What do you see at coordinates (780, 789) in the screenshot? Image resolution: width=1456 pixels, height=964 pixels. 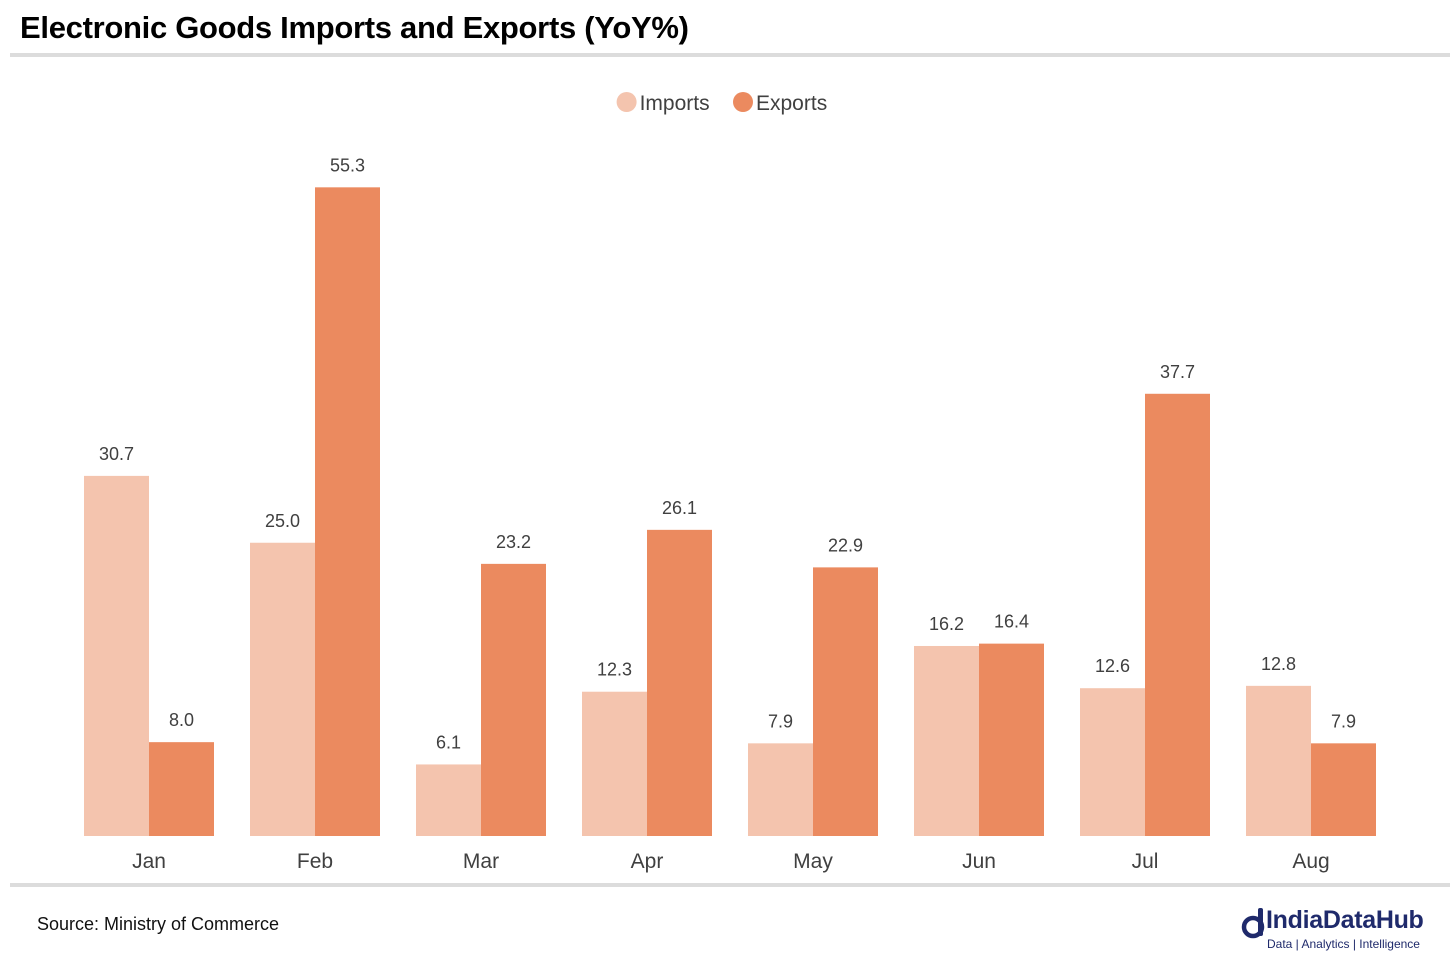 I see `imports-bar-may` at bounding box center [780, 789].